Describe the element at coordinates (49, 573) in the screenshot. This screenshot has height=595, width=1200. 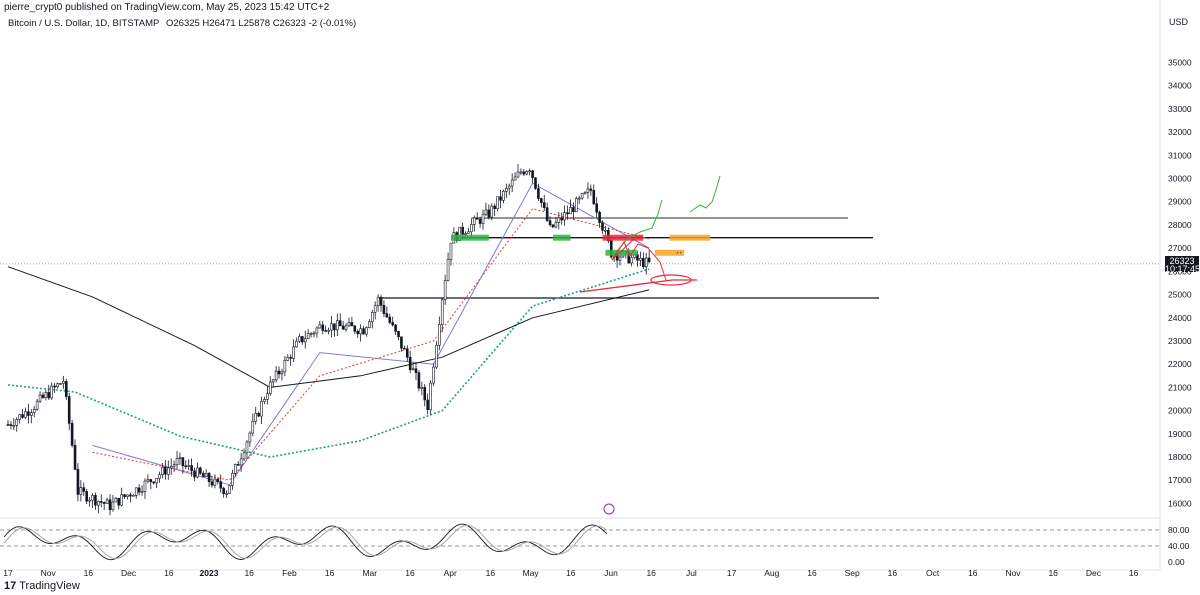
I see `x-tick-label: Nov` at that location.